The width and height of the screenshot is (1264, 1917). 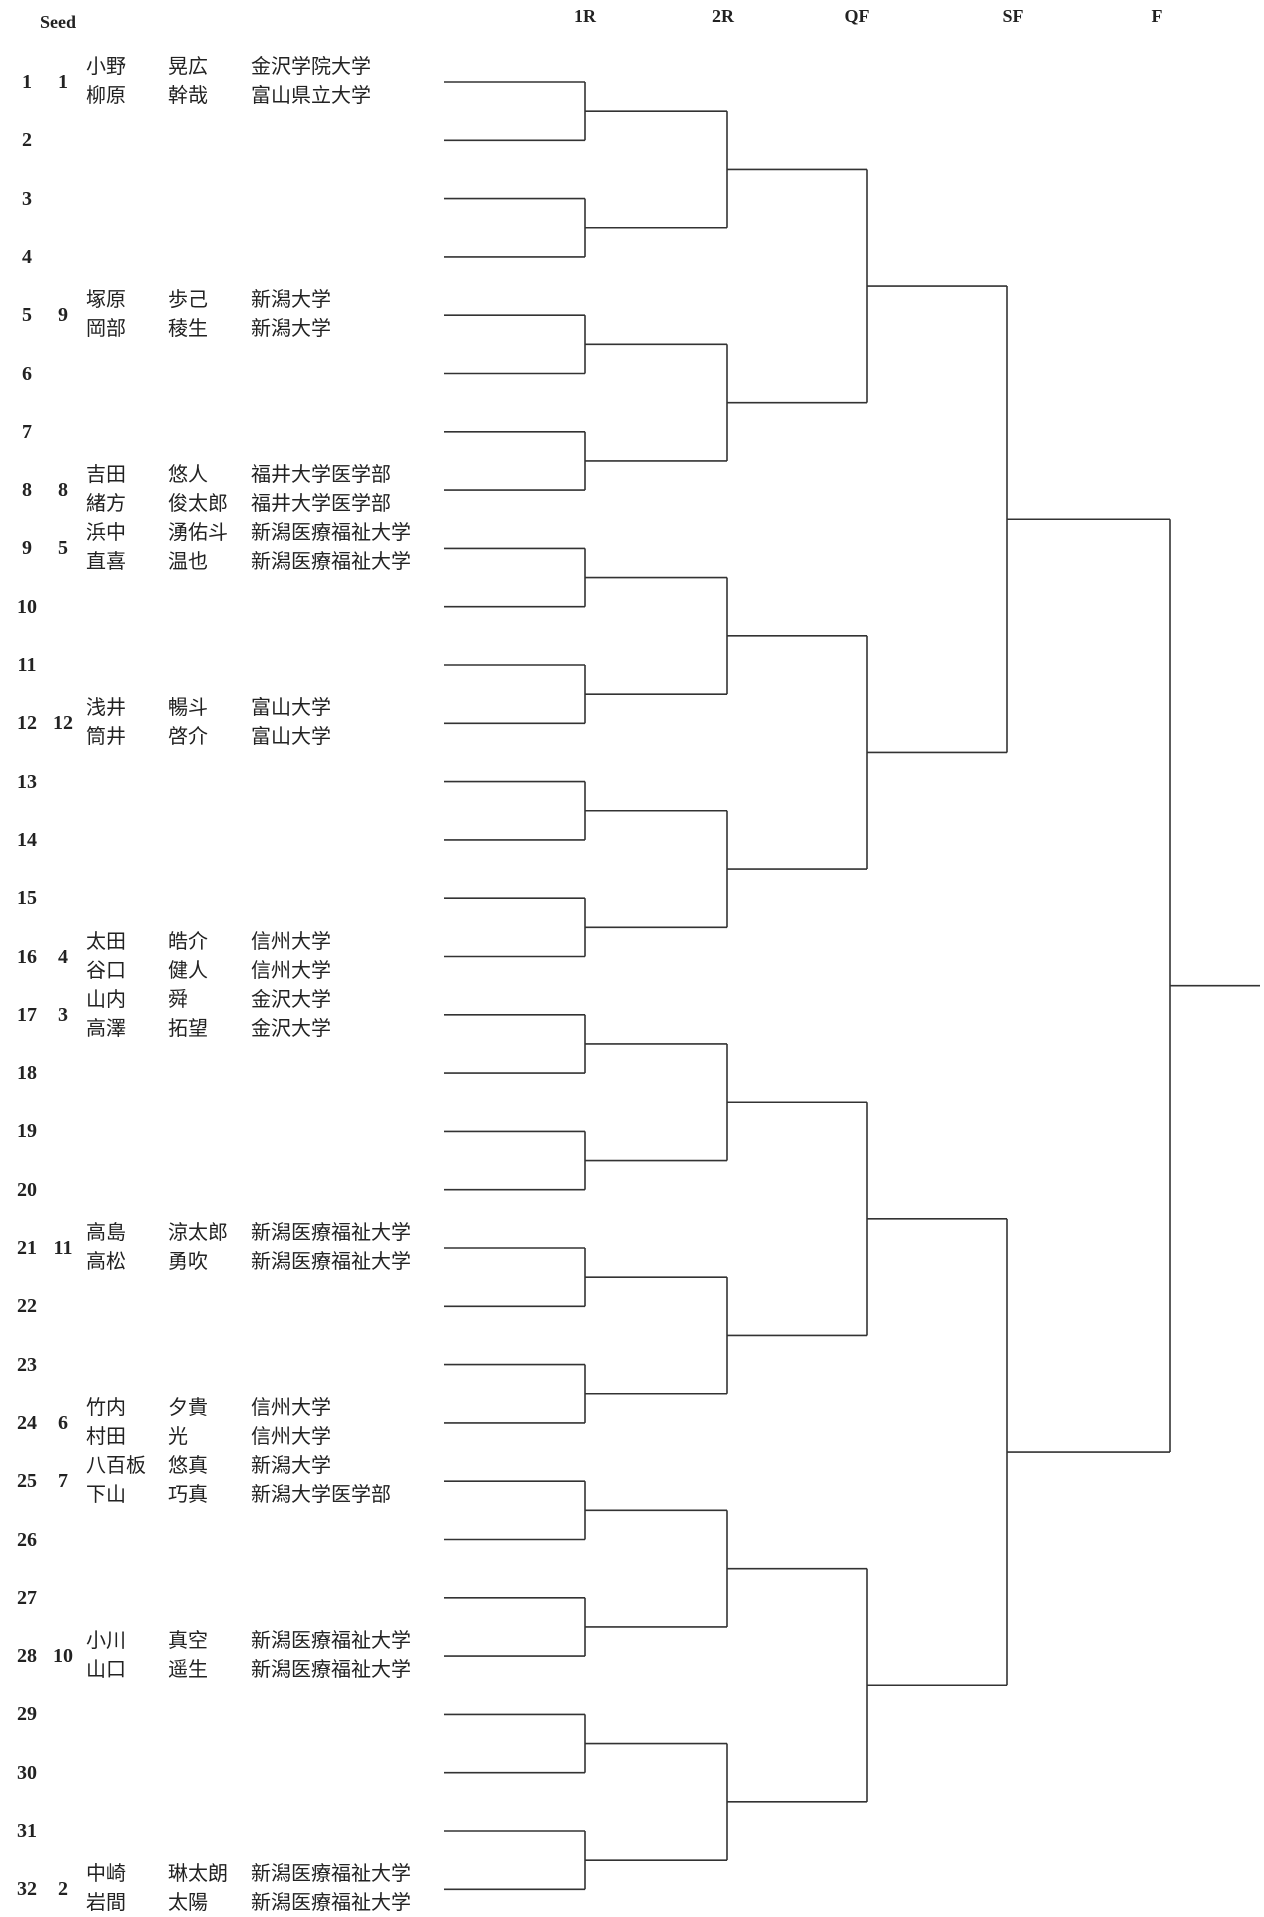 I want to click on player-surname: 竹内, so click(x=106, y=1407).